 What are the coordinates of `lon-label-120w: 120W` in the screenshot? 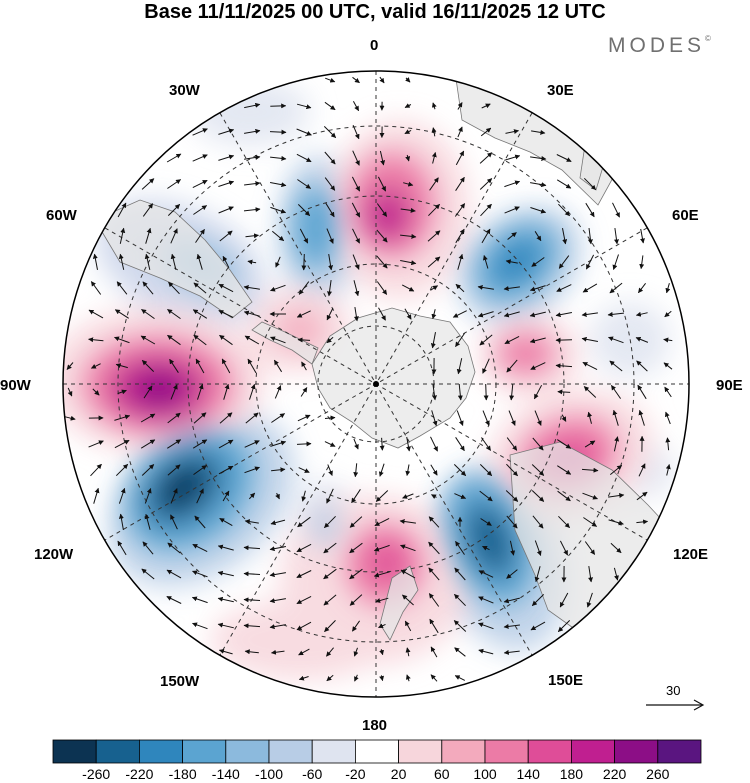 It's located at (54, 554).